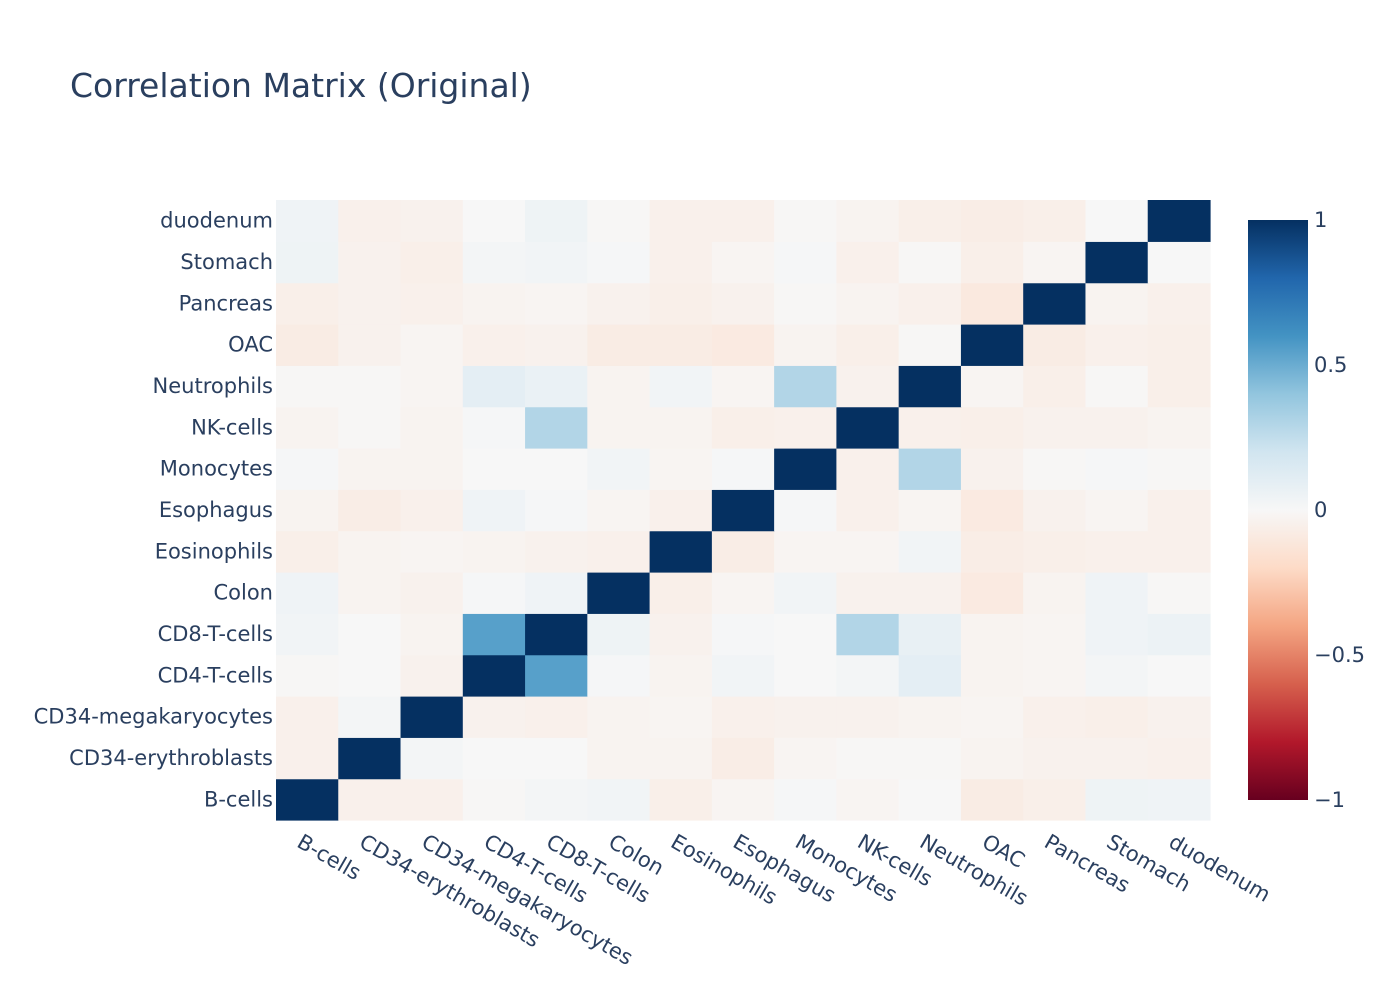  I want to click on heatmap-cell-CD34-erythroblasts-Stomach, so click(1117, 758).